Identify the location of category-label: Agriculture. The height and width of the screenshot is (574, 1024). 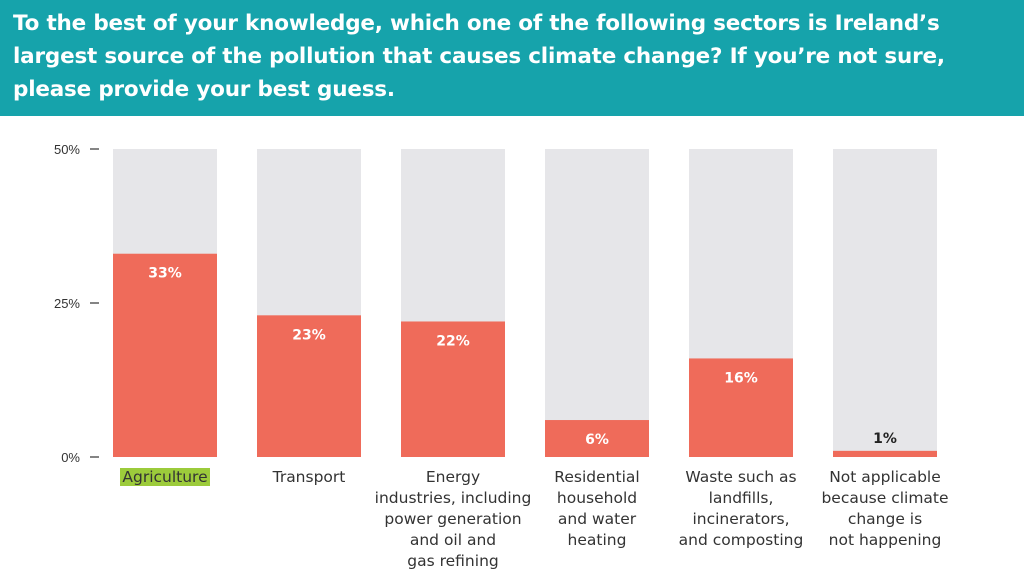
(165, 477).